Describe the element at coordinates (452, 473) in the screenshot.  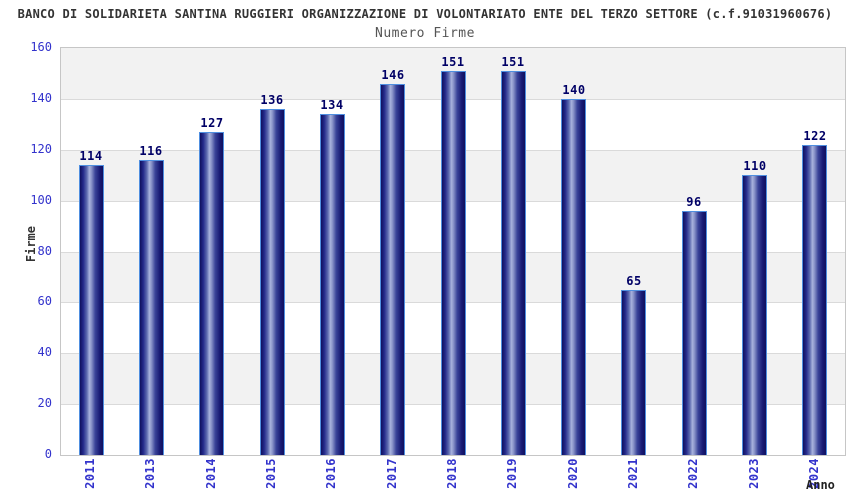
I see `x-tick-label: 2018` at that location.